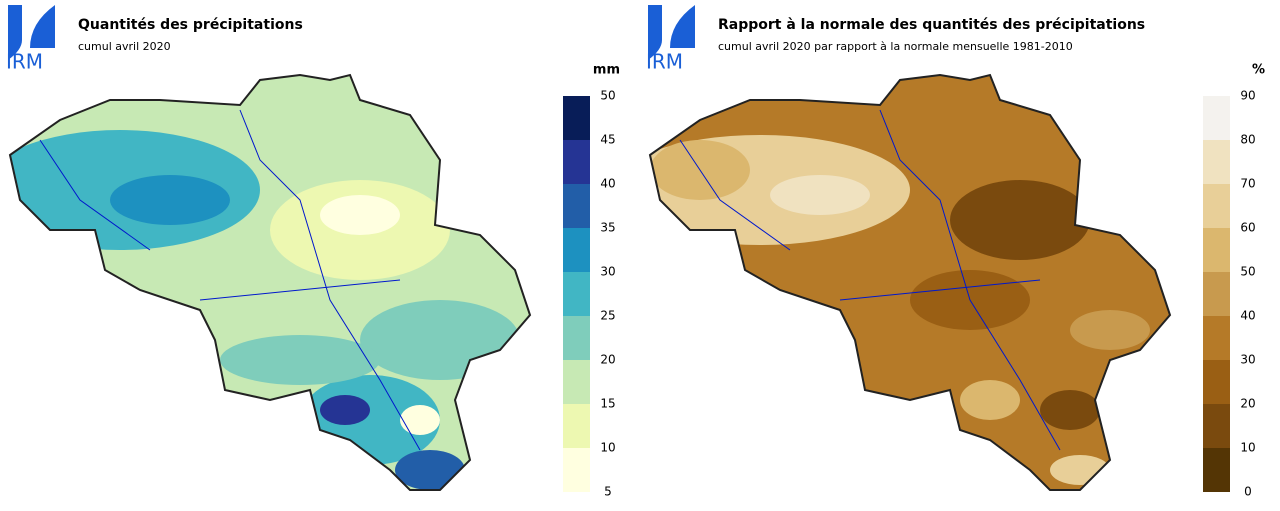 The width and height of the screenshot is (1280, 511). Describe the element at coordinates (608, 492) in the screenshot. I see `legend-tick-label: 5` at that location.